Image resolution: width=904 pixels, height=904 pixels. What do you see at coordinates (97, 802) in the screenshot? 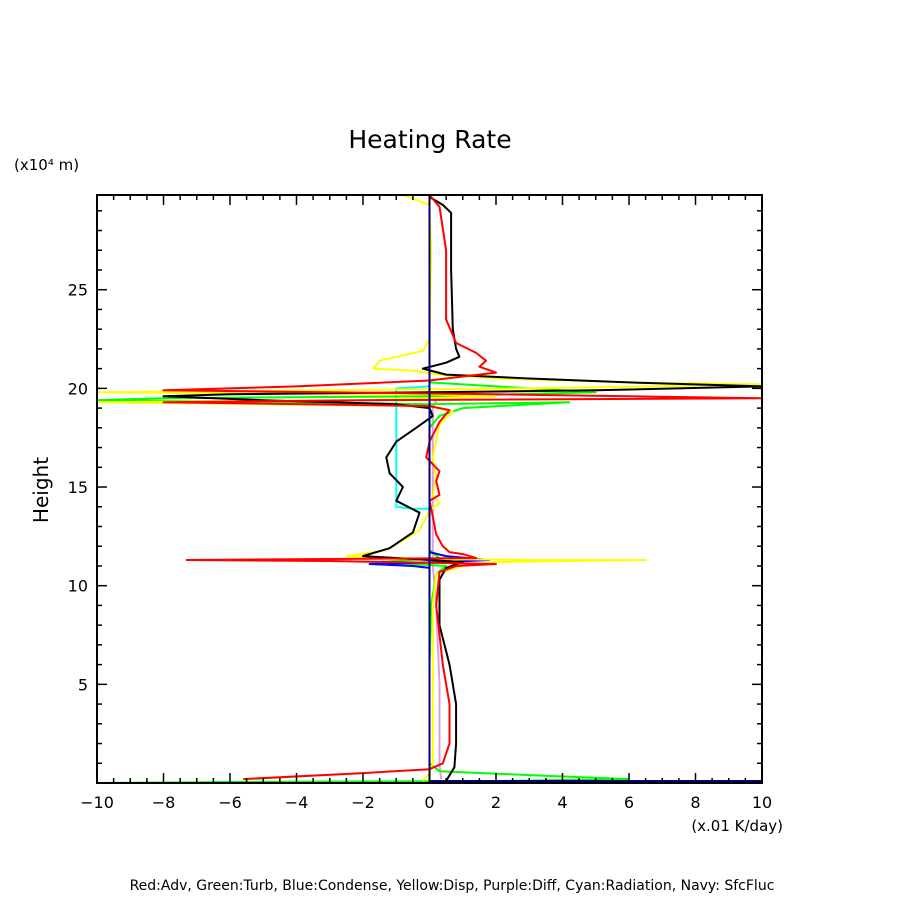
I see `x-tick-label: −10` at bounding box center [97, 802].